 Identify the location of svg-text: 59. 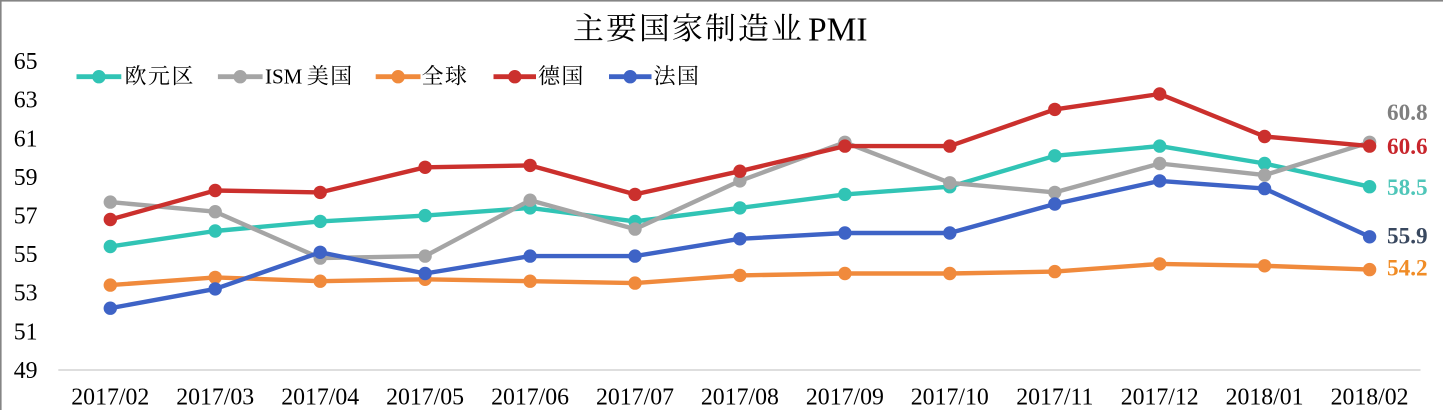
(26, 178).